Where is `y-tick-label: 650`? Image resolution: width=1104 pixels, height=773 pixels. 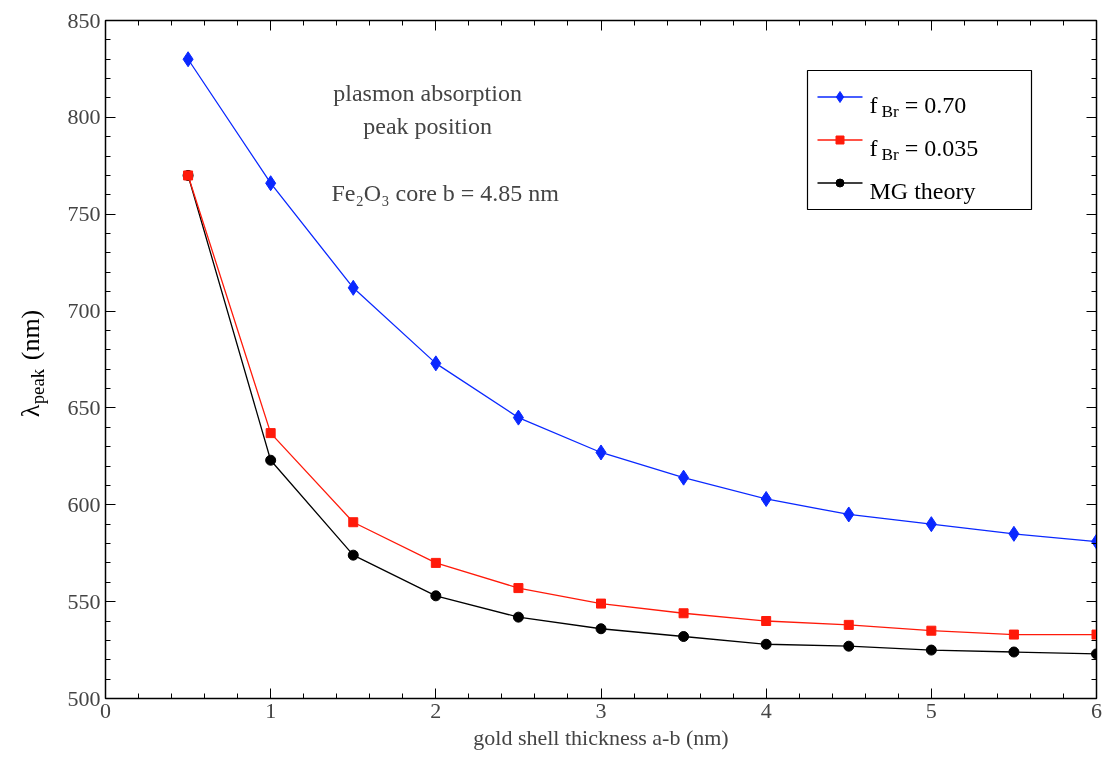
y-tick-label: 650 is located at coordinates (84, 407).